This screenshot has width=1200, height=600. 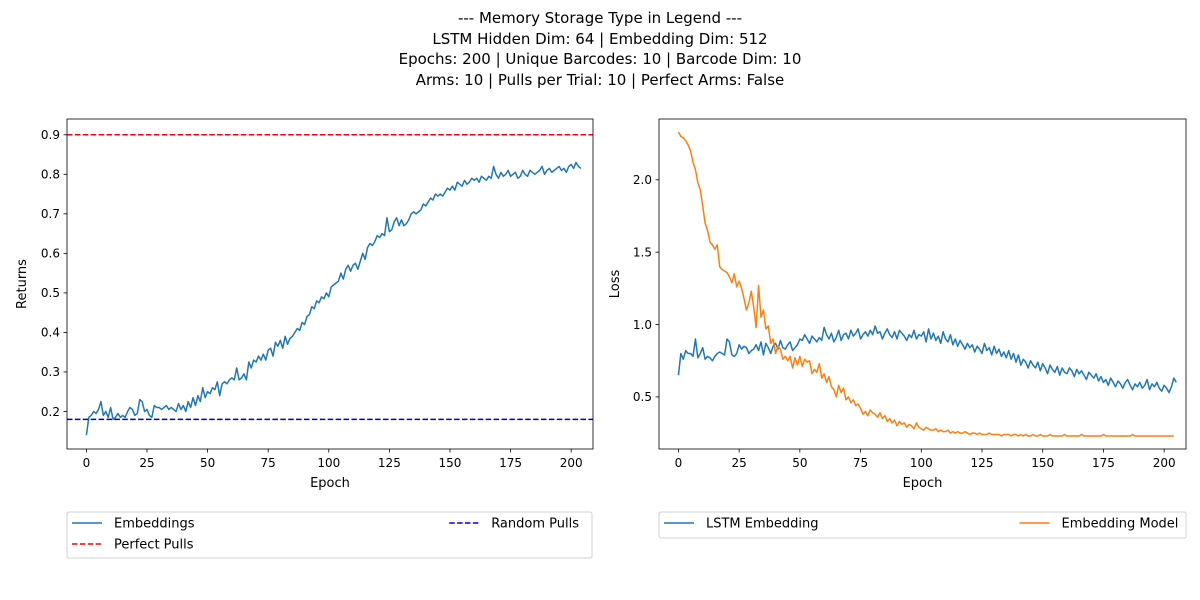 I want to click on legend-entry-random-pulls: Random Pulls, so click(x=514, y=524).